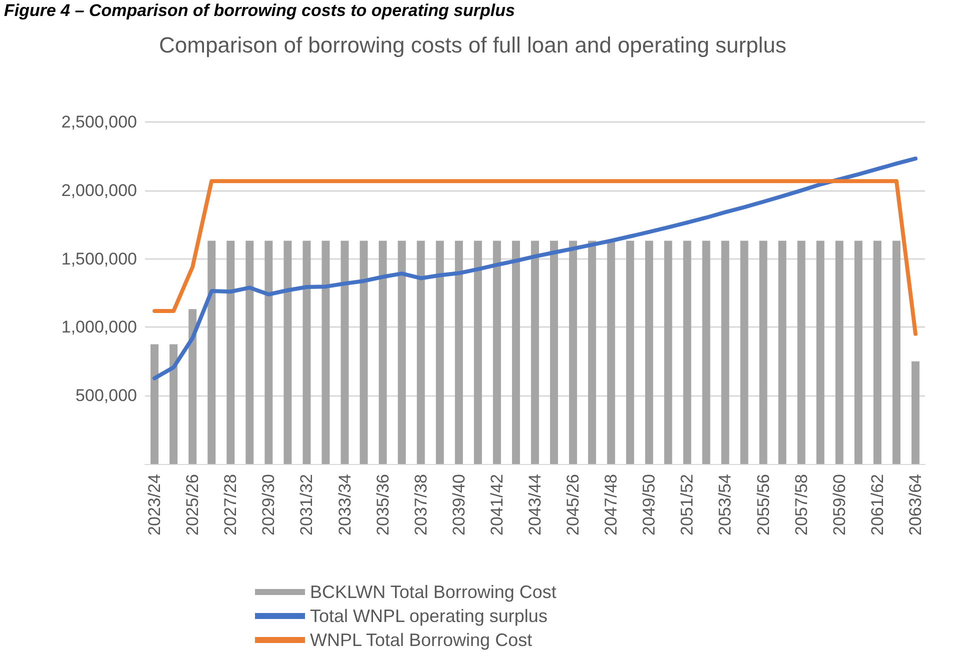  What do you see at coordinates (725, 505) in the screenshot?
I see `x-tick-label: 2053/54` at bounding box center [725, 505].